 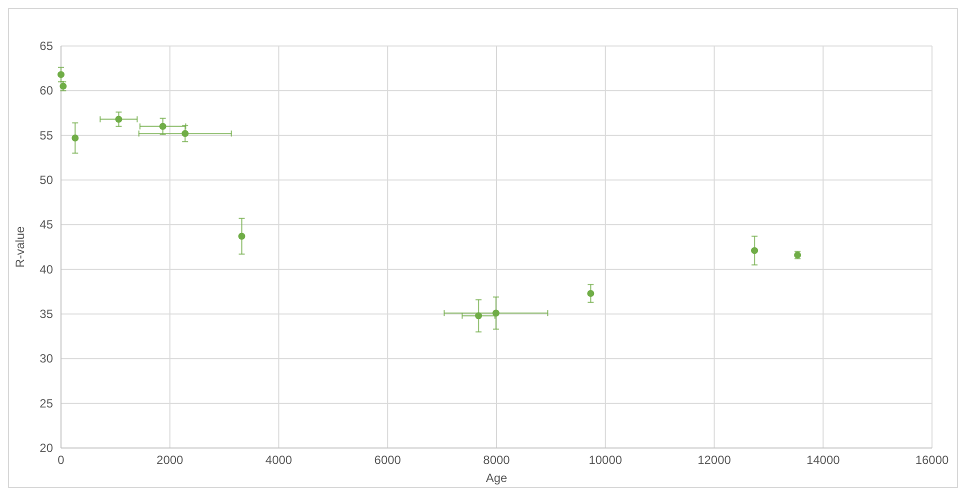 I want to click on x-tick-label: 6000, so click(x=388, y=460).